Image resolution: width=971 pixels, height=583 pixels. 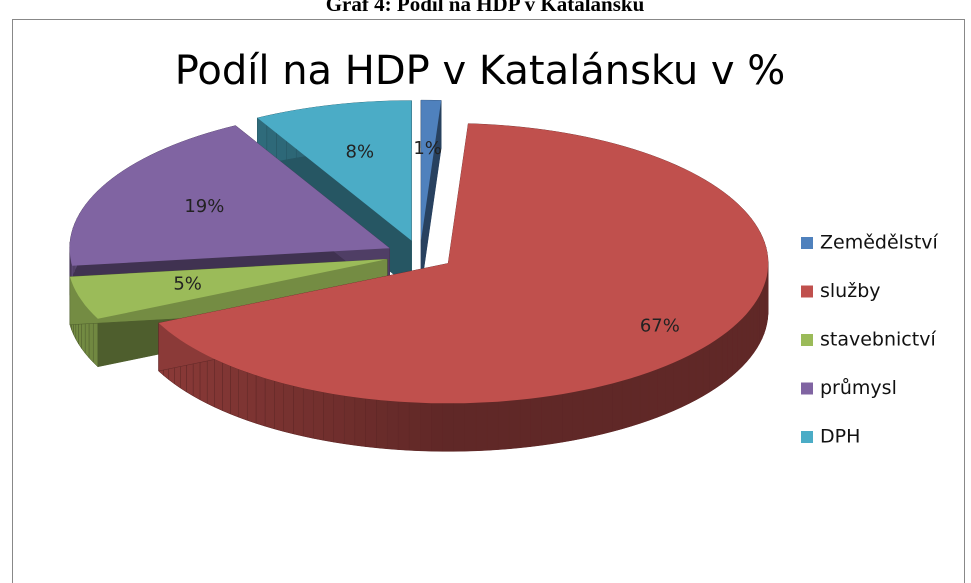 What do you see at coordinates (427, 148) in the screenshot?
I see `data-label: 1%` at bounding box center [427, 148].